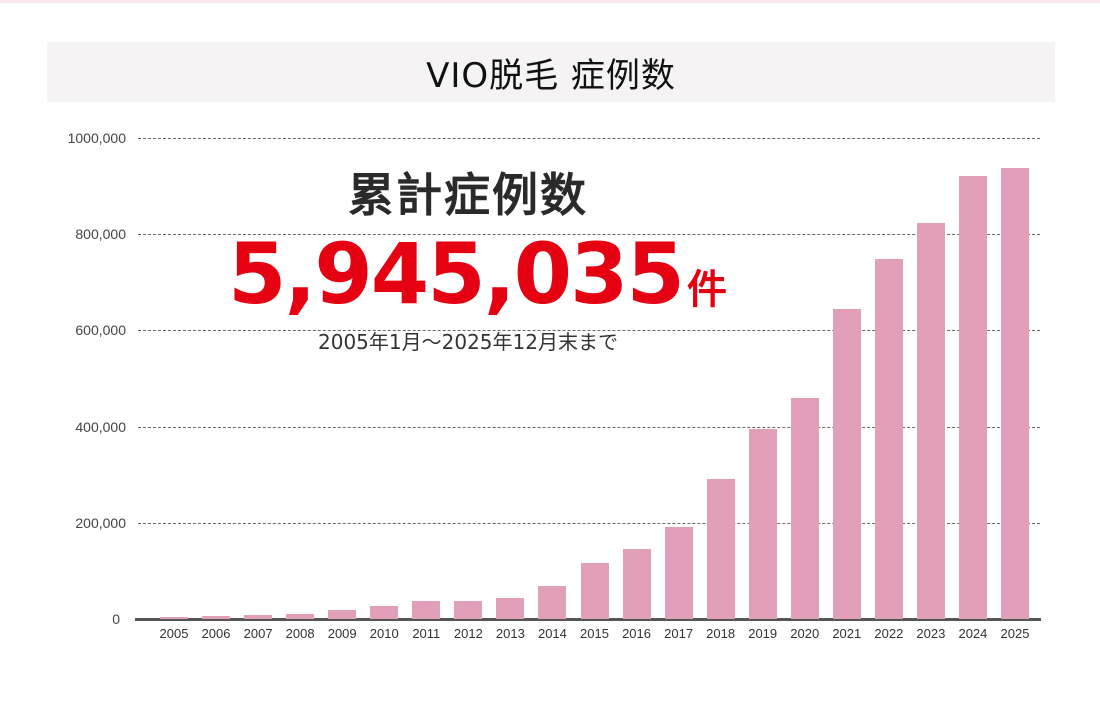 The height and width of the screenshot is (714, 1100). What do you see at coordinates (468, 342) in the screenshot?
I see `period-note: 2005年1月～2025年12月末まで` at bounding box center [468, 342].